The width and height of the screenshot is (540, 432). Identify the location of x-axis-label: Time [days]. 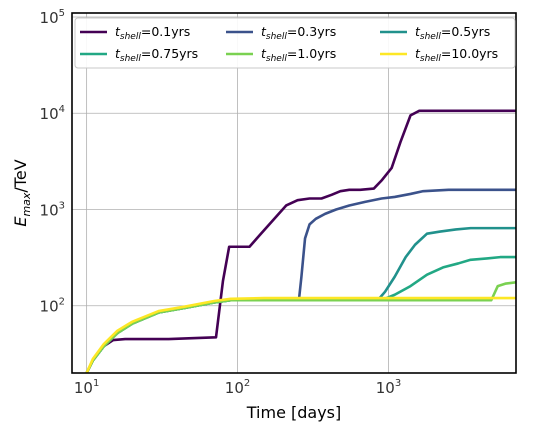
(294, 412).